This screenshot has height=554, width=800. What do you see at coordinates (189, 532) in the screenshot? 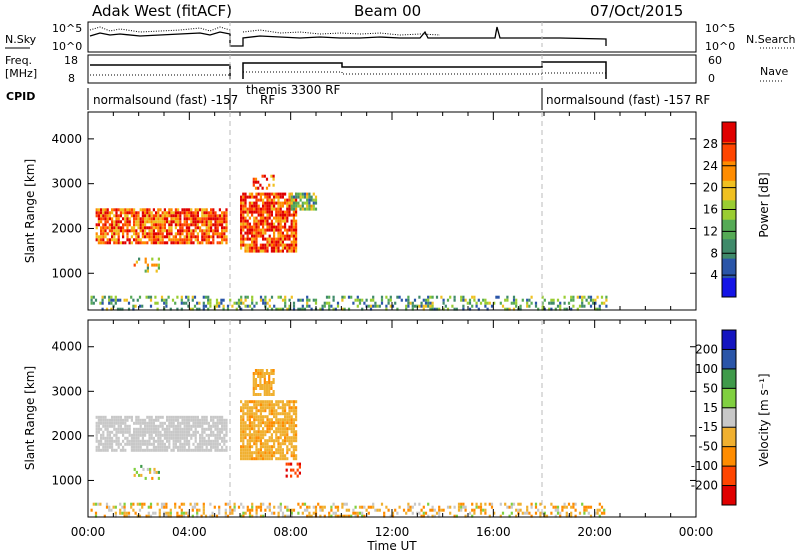
I see `x-tick-label: 04:00` at bounding box center [189, 532].